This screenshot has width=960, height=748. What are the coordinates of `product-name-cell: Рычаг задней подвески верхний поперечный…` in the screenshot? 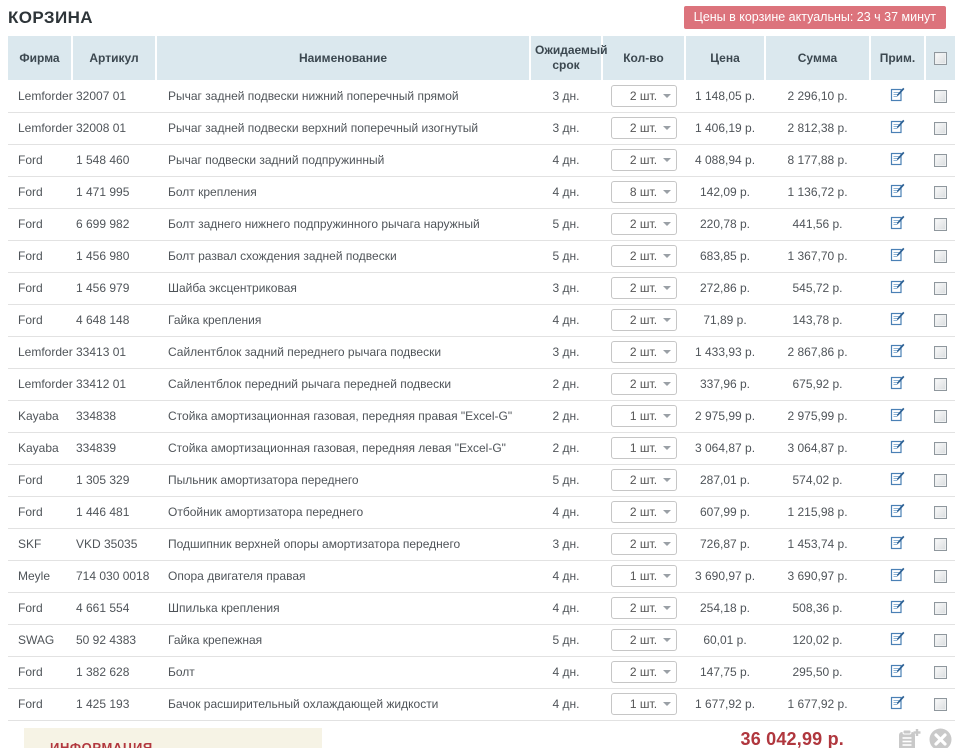 It's located at (343, 128).